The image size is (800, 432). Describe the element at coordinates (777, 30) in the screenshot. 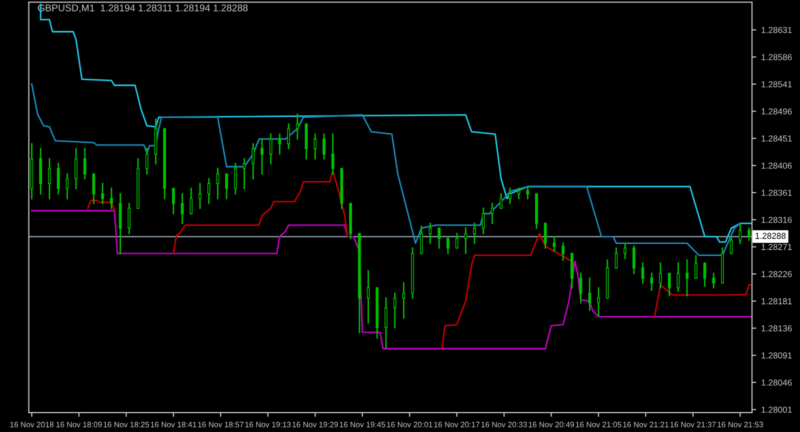

I see `y-tick-label: 1.28631` at that location.